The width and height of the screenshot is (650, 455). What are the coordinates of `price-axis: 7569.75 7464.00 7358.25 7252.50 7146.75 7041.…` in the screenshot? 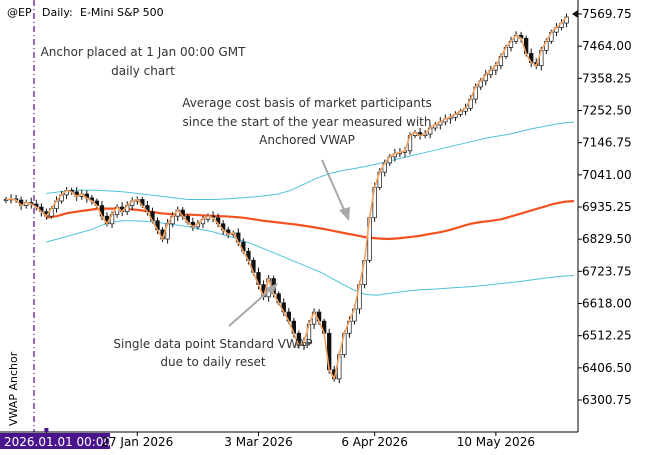 It's located at (602, 207).